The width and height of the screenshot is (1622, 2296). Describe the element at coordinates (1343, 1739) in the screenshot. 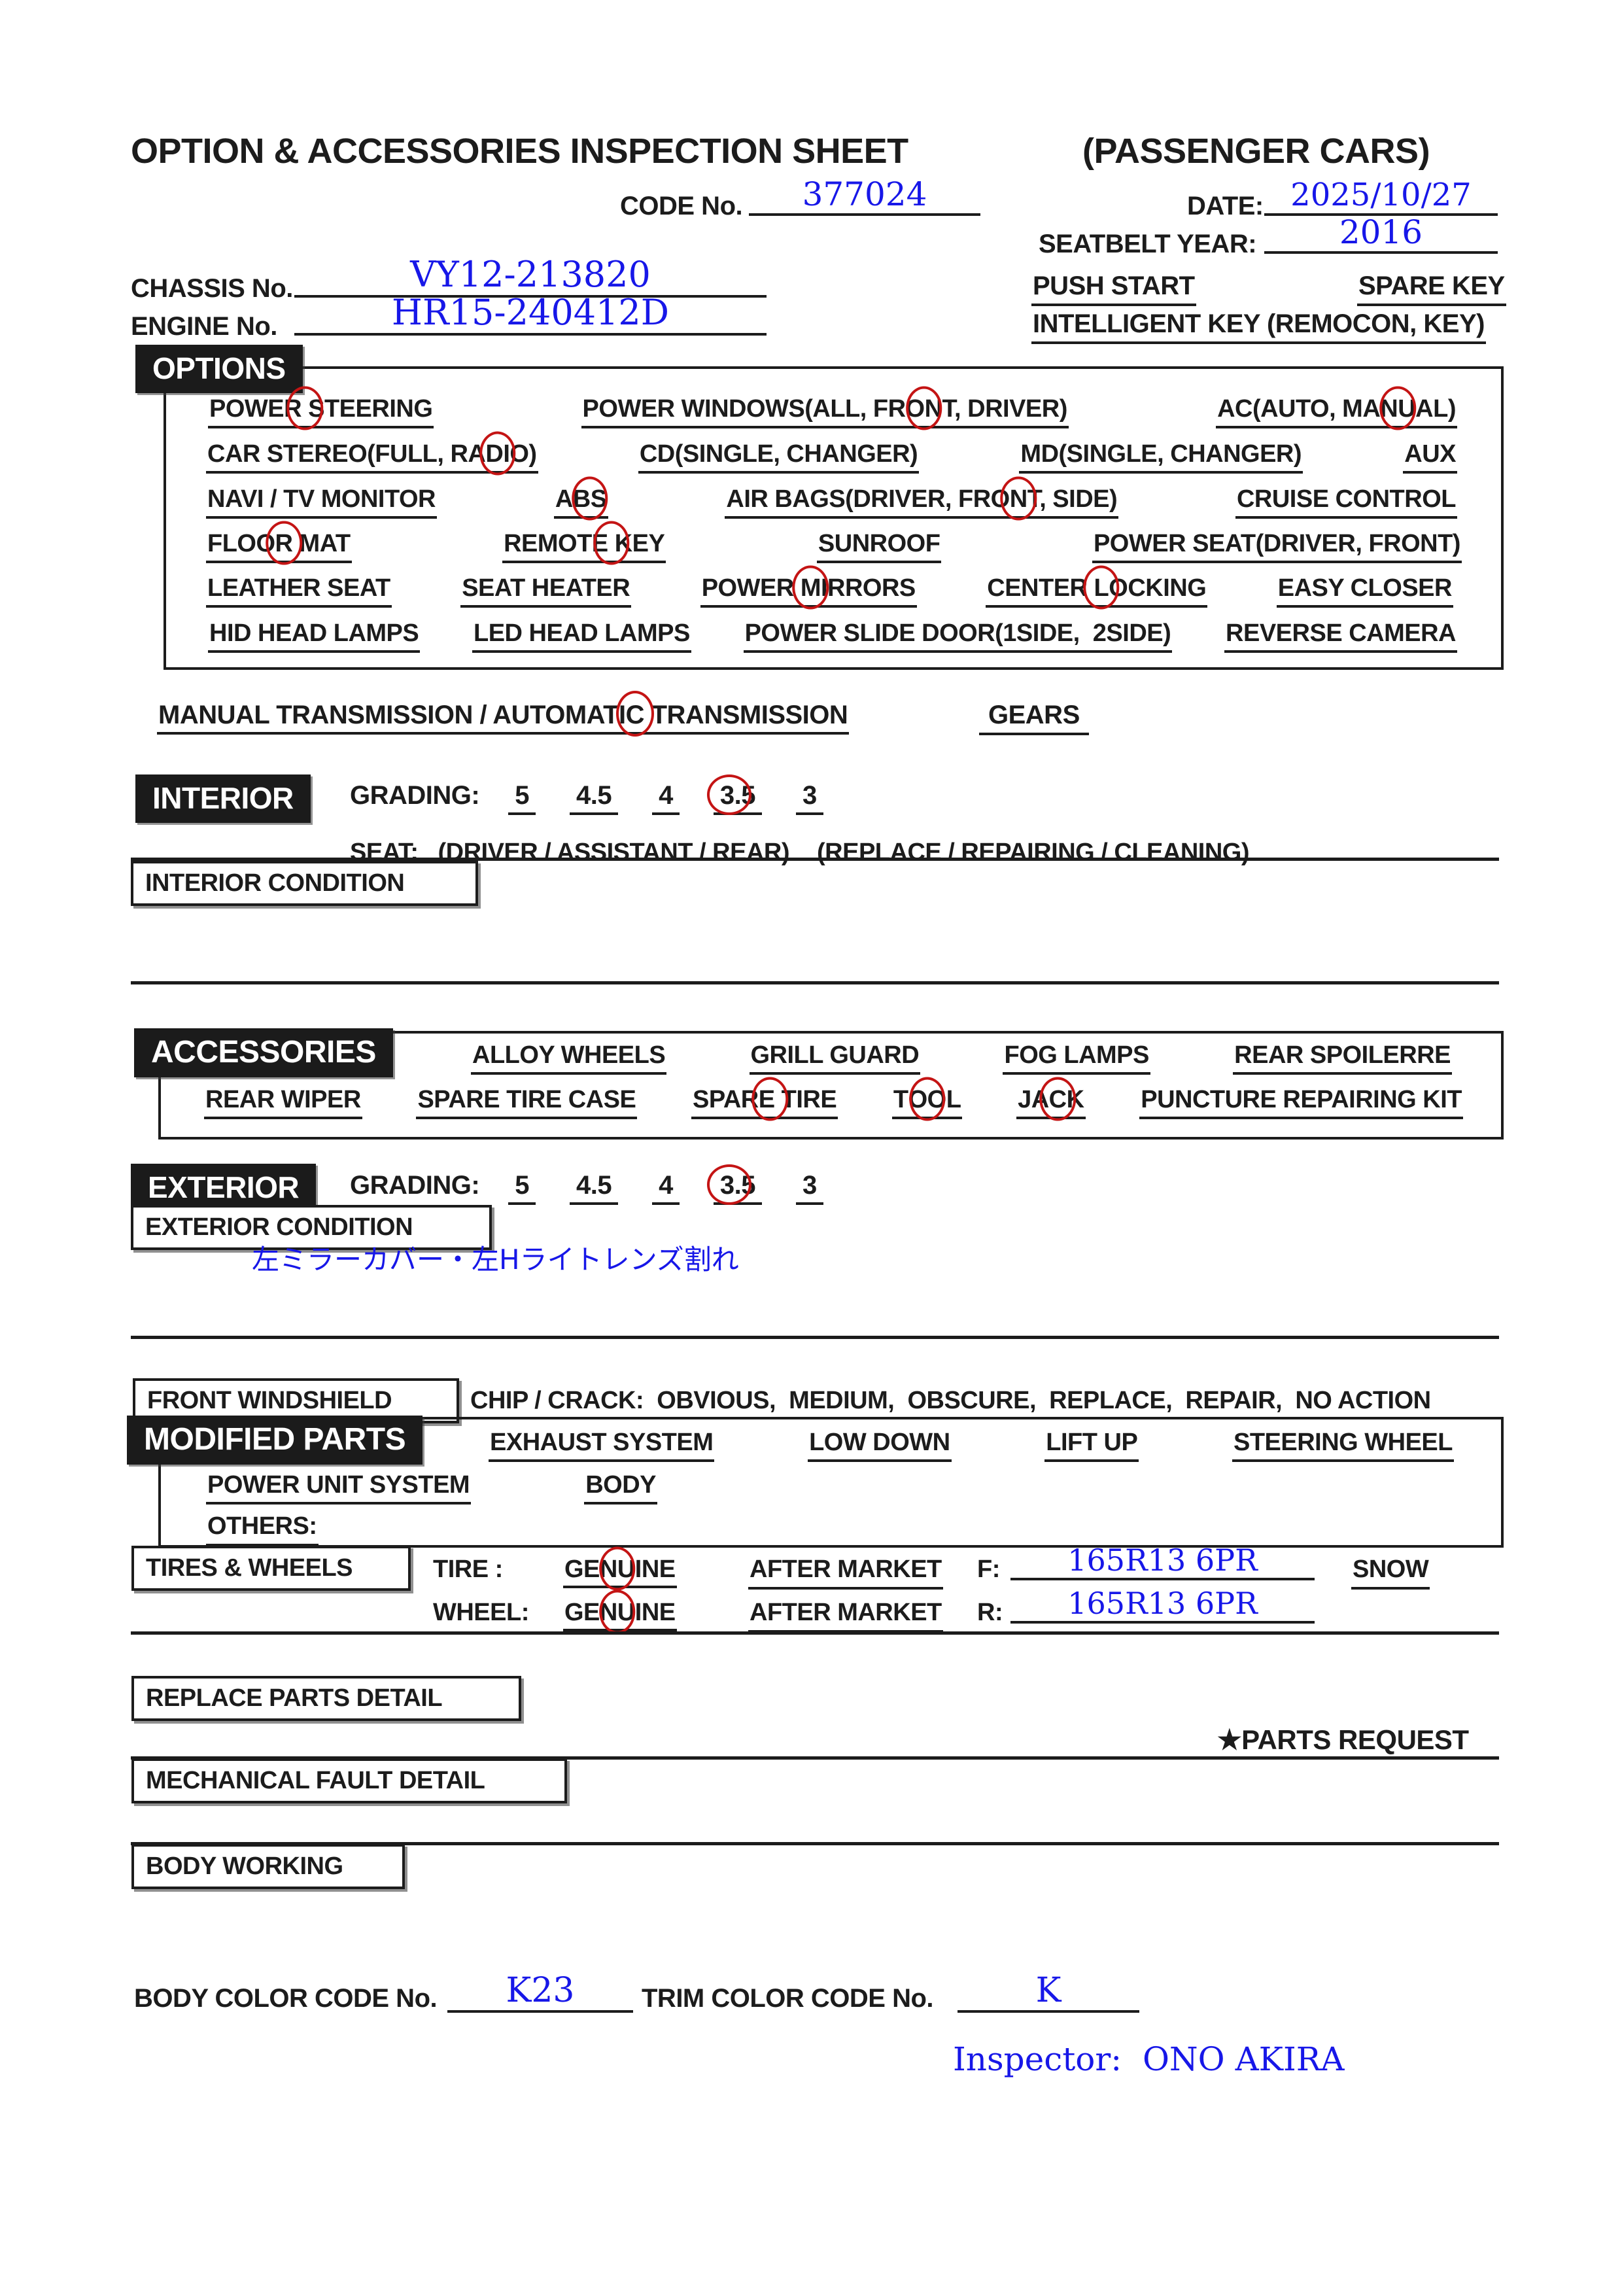

I see `parts-request-label: ★PARTS REQUEST` at that location.